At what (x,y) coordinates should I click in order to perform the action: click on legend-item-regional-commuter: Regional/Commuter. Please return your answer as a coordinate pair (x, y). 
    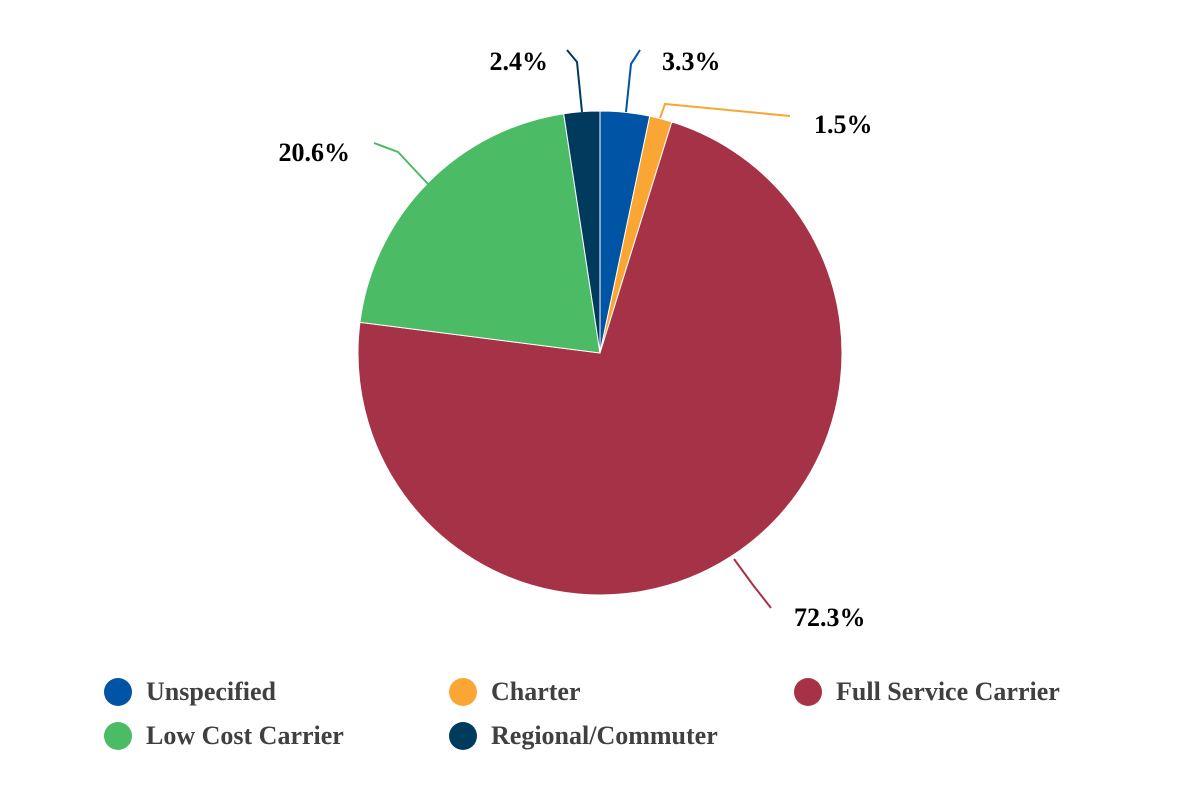
    Looking at the image, I should click on (583, 736).